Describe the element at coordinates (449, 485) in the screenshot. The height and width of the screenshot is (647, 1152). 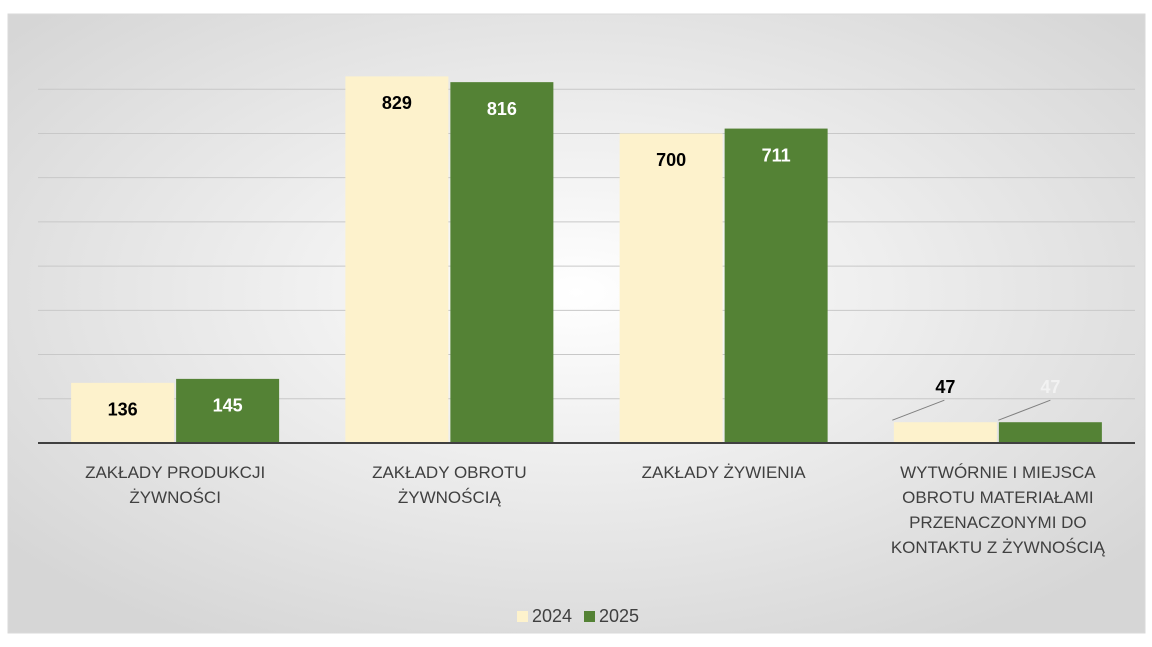
I see `x-tick-label: ZAKŁADY OBROTU ŻYWNOŚCIĄ` at that location.